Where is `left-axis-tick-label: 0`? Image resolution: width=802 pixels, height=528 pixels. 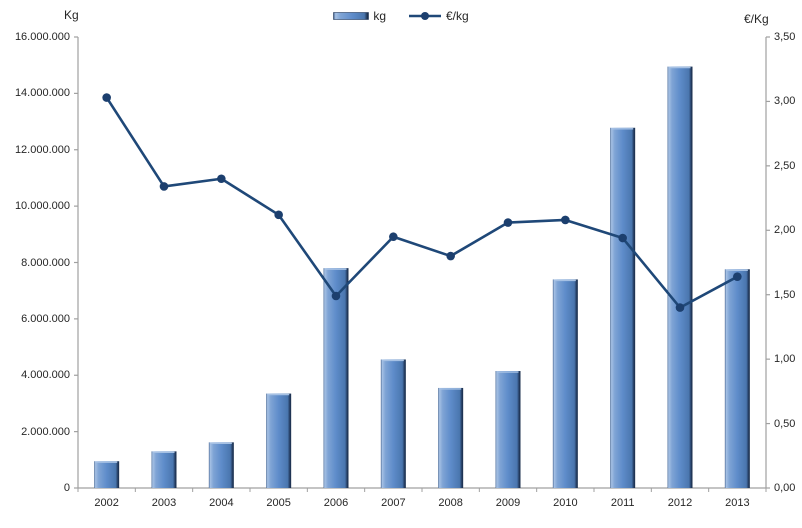 left-axis-tick-label: 0 is located at coordinates (66, 488).